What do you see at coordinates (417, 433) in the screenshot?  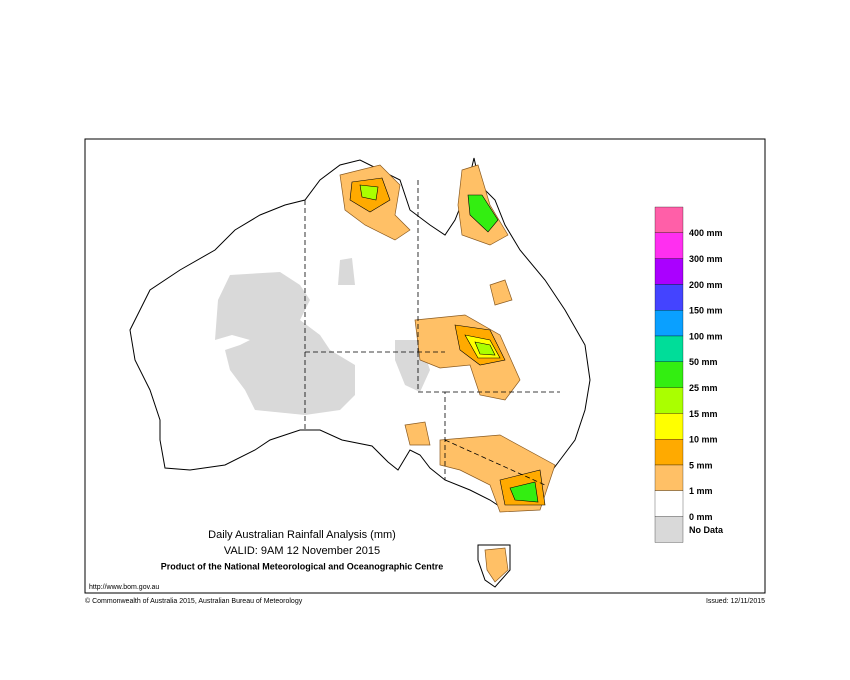 I see `rain-sa` at bounding box center [417, 433].